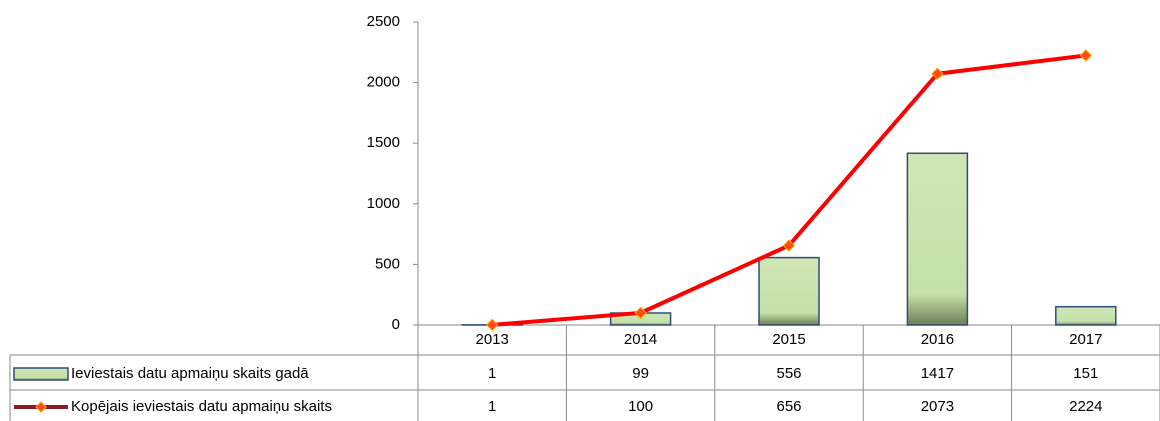 The image size is (1160, 421). What do you see at coordinates (492, 339) in the screenshot?
I see `x-tick-label: 2013` at bounding box center [492, 339].